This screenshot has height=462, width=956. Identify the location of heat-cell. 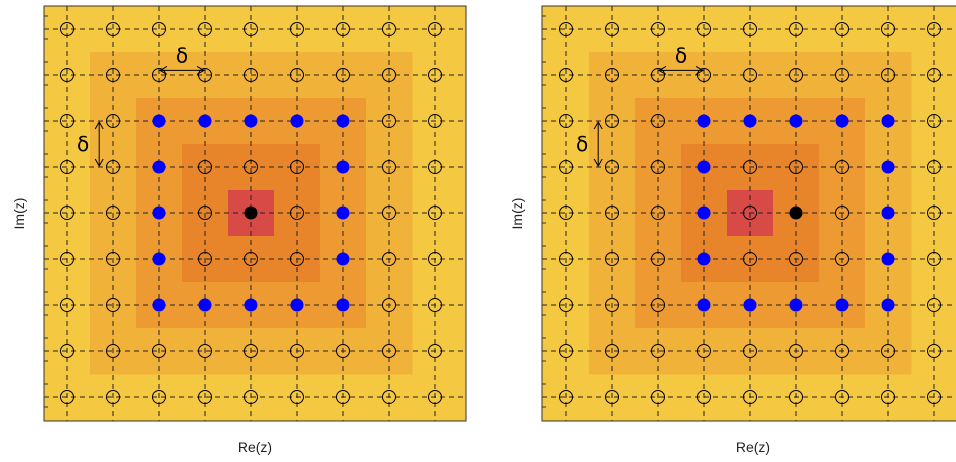
(612, 121).